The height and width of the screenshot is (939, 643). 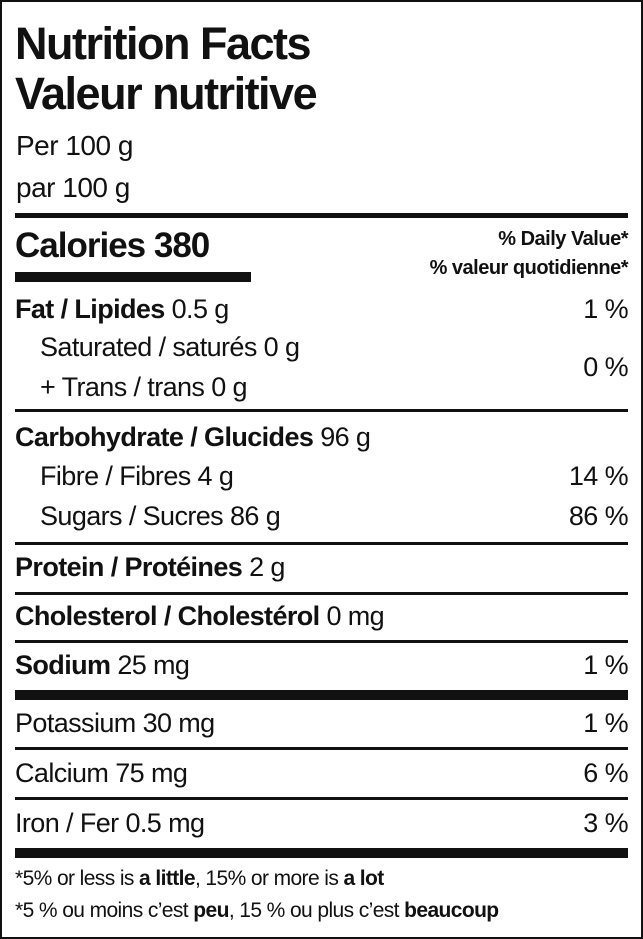 What do you see at coordinates (129, 567) in the screenshot?
I see `protein-label: Protein / Protéines` at bounding box center [129, 567].